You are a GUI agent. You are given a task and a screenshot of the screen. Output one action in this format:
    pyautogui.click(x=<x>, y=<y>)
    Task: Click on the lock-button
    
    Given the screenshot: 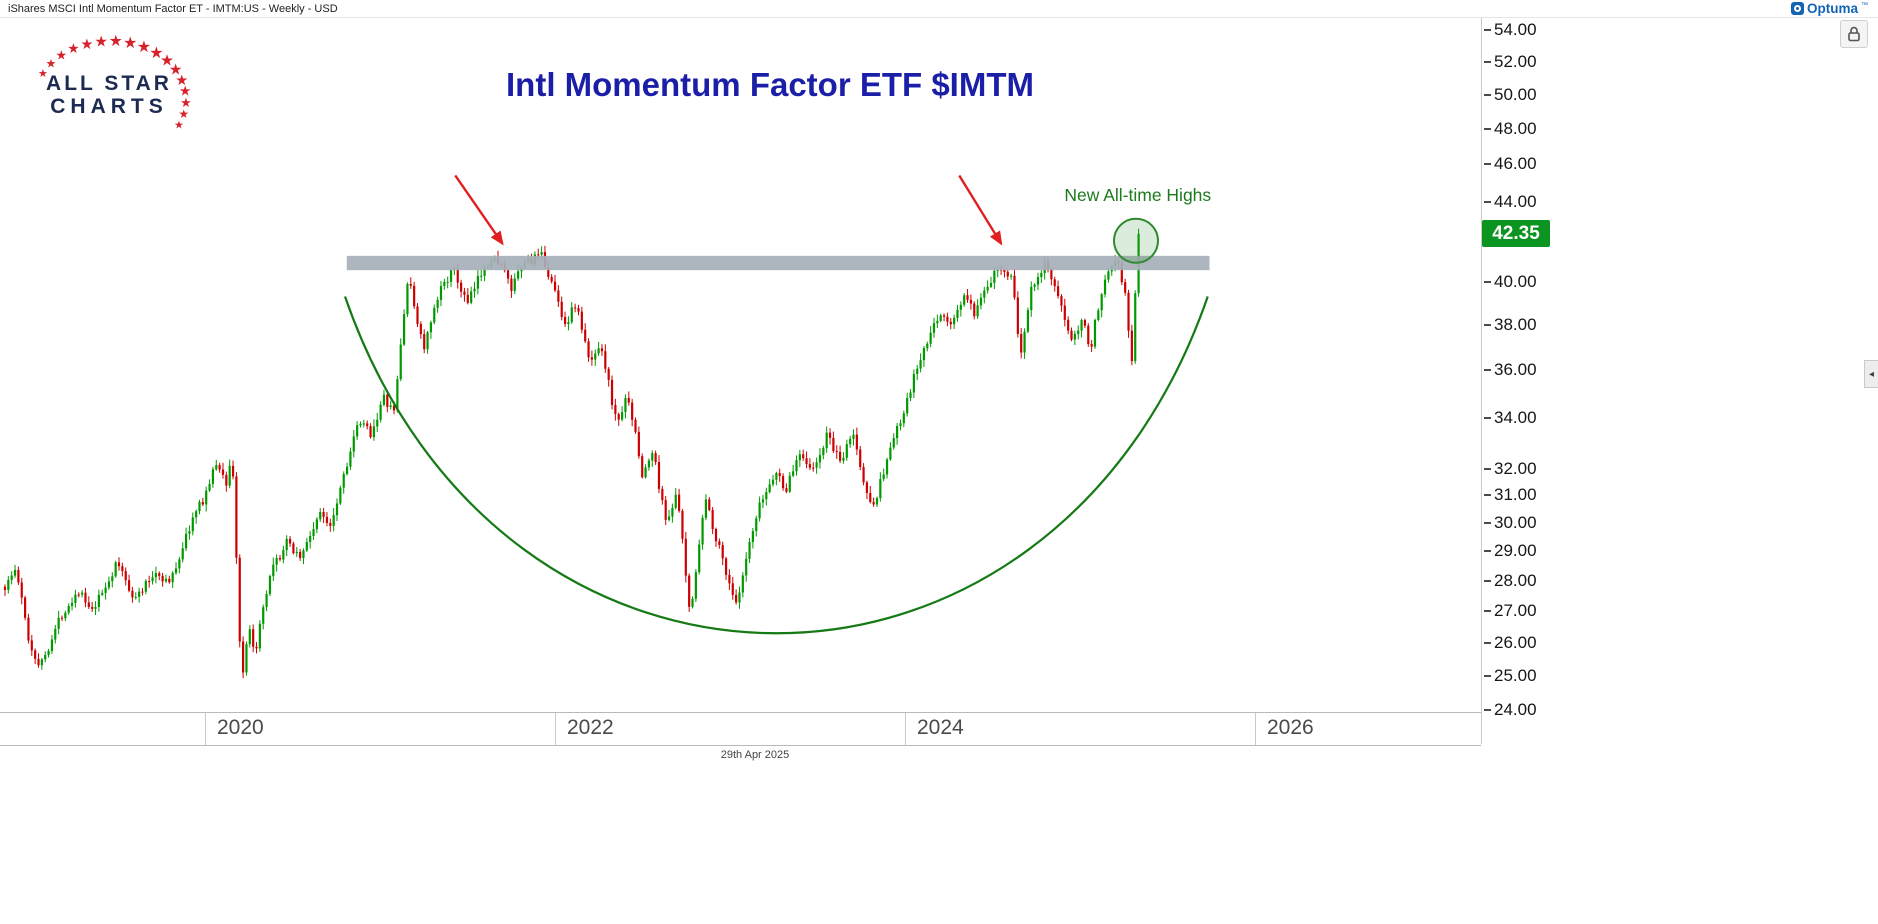 What is the action you would take?
    pyautogui.click(x=1854, y=34)
    